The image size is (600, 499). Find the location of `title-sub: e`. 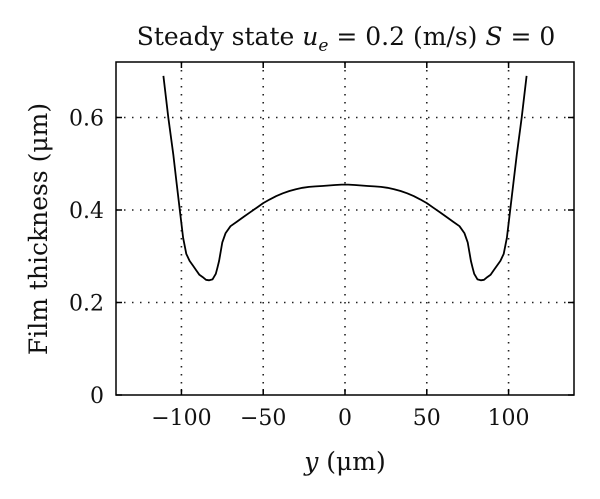

title-sub: e is located at coordinates (323, 46).